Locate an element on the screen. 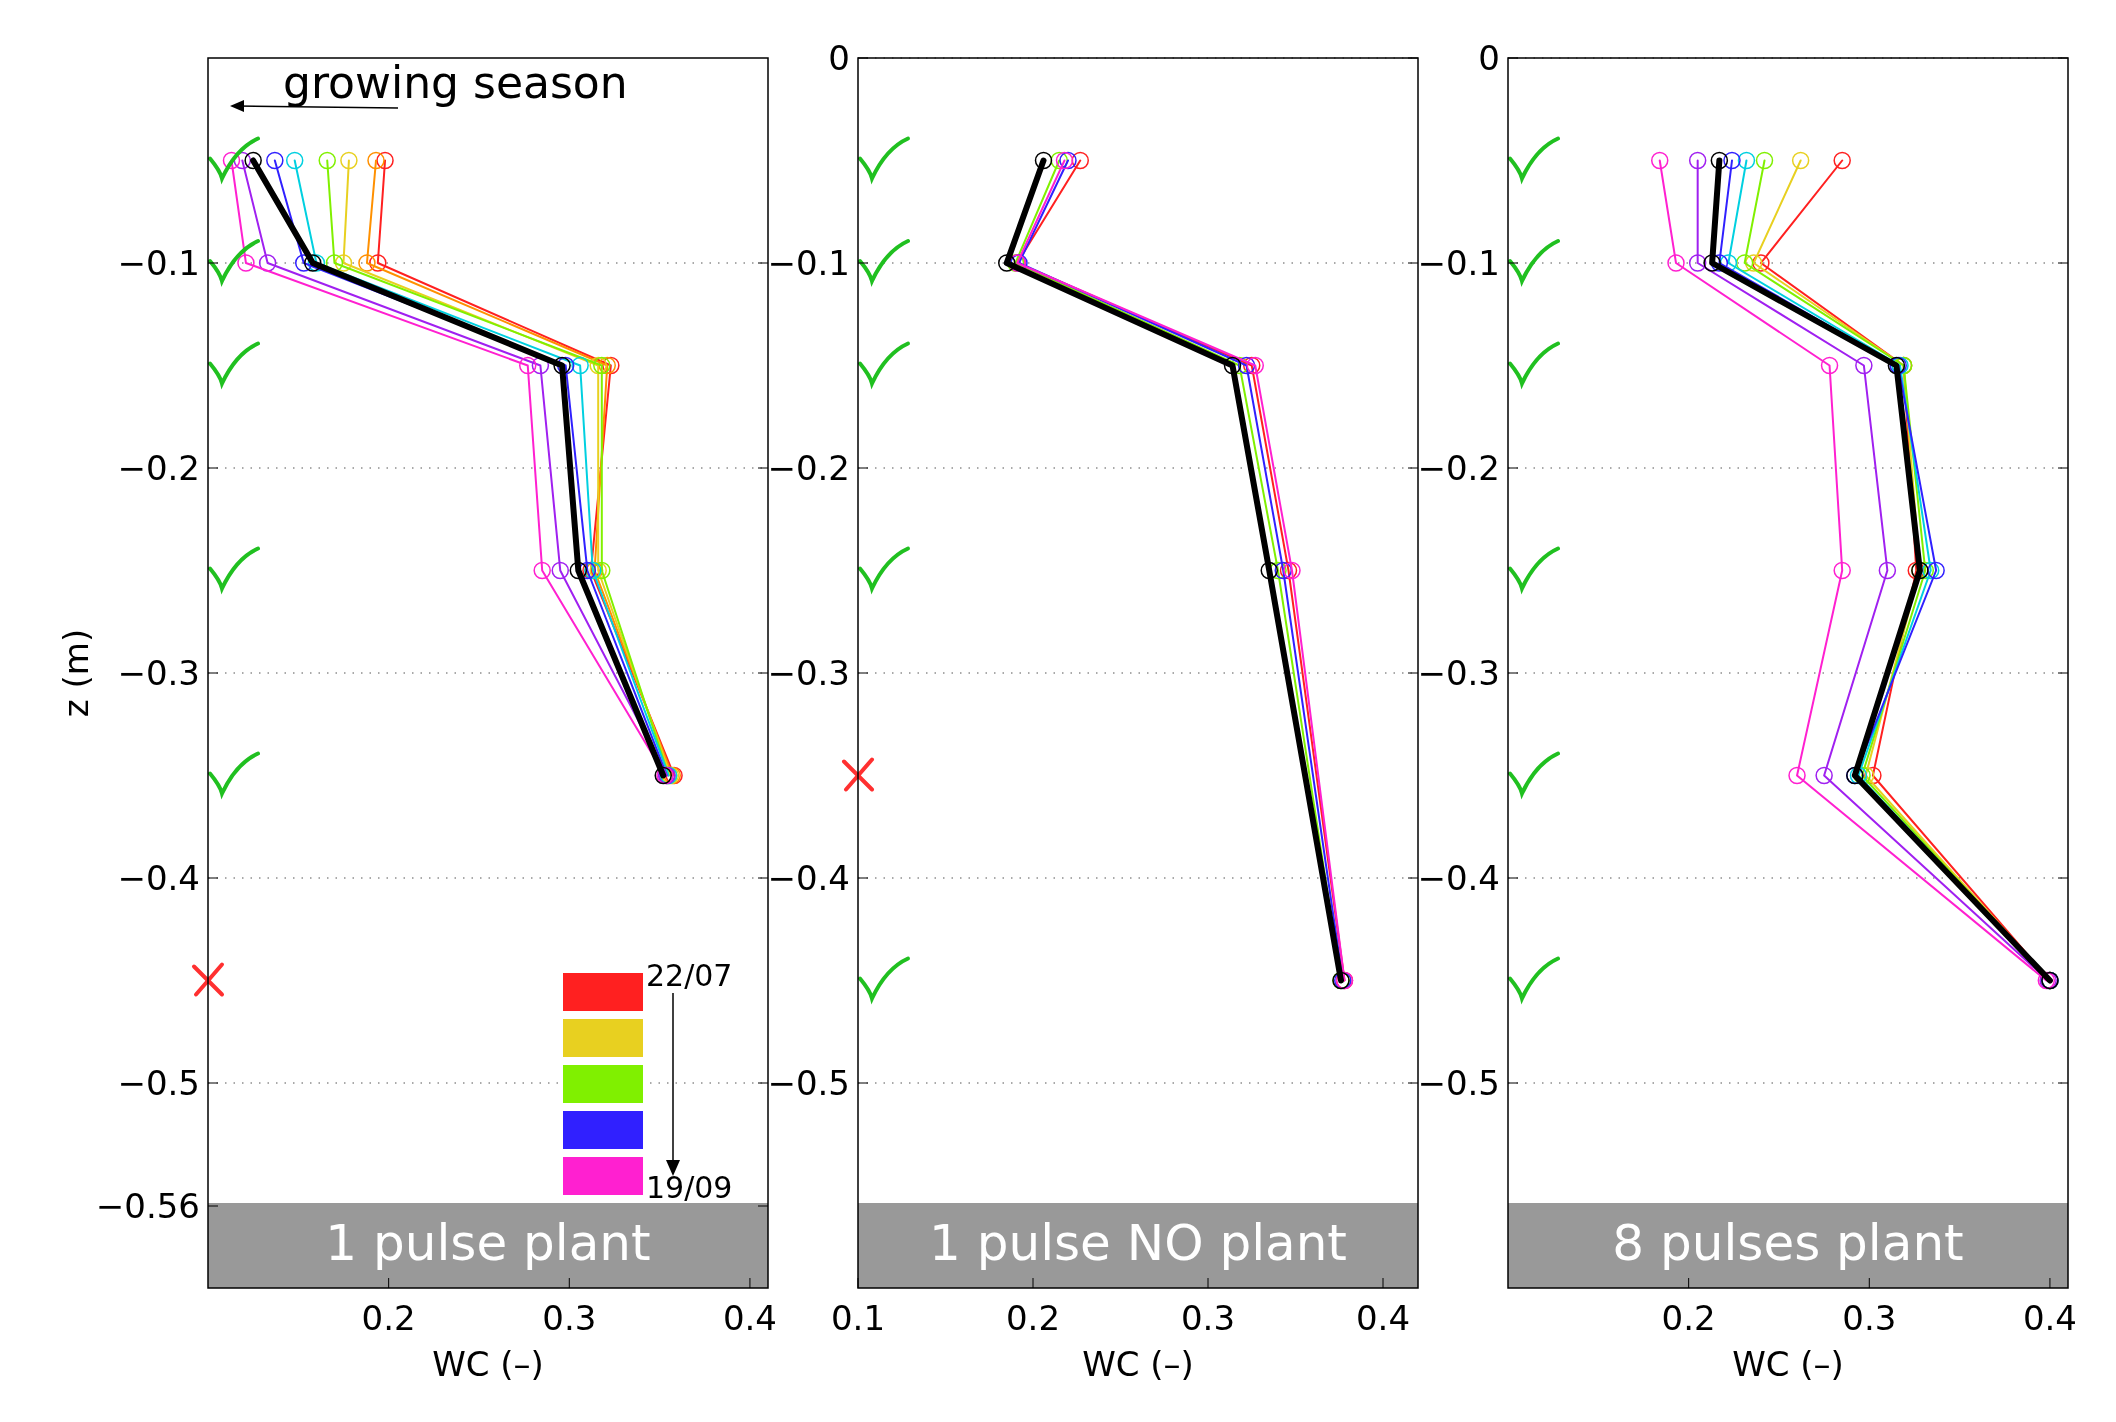  text: 1 pulse NO plant is located at coordinates (1138, 1243).